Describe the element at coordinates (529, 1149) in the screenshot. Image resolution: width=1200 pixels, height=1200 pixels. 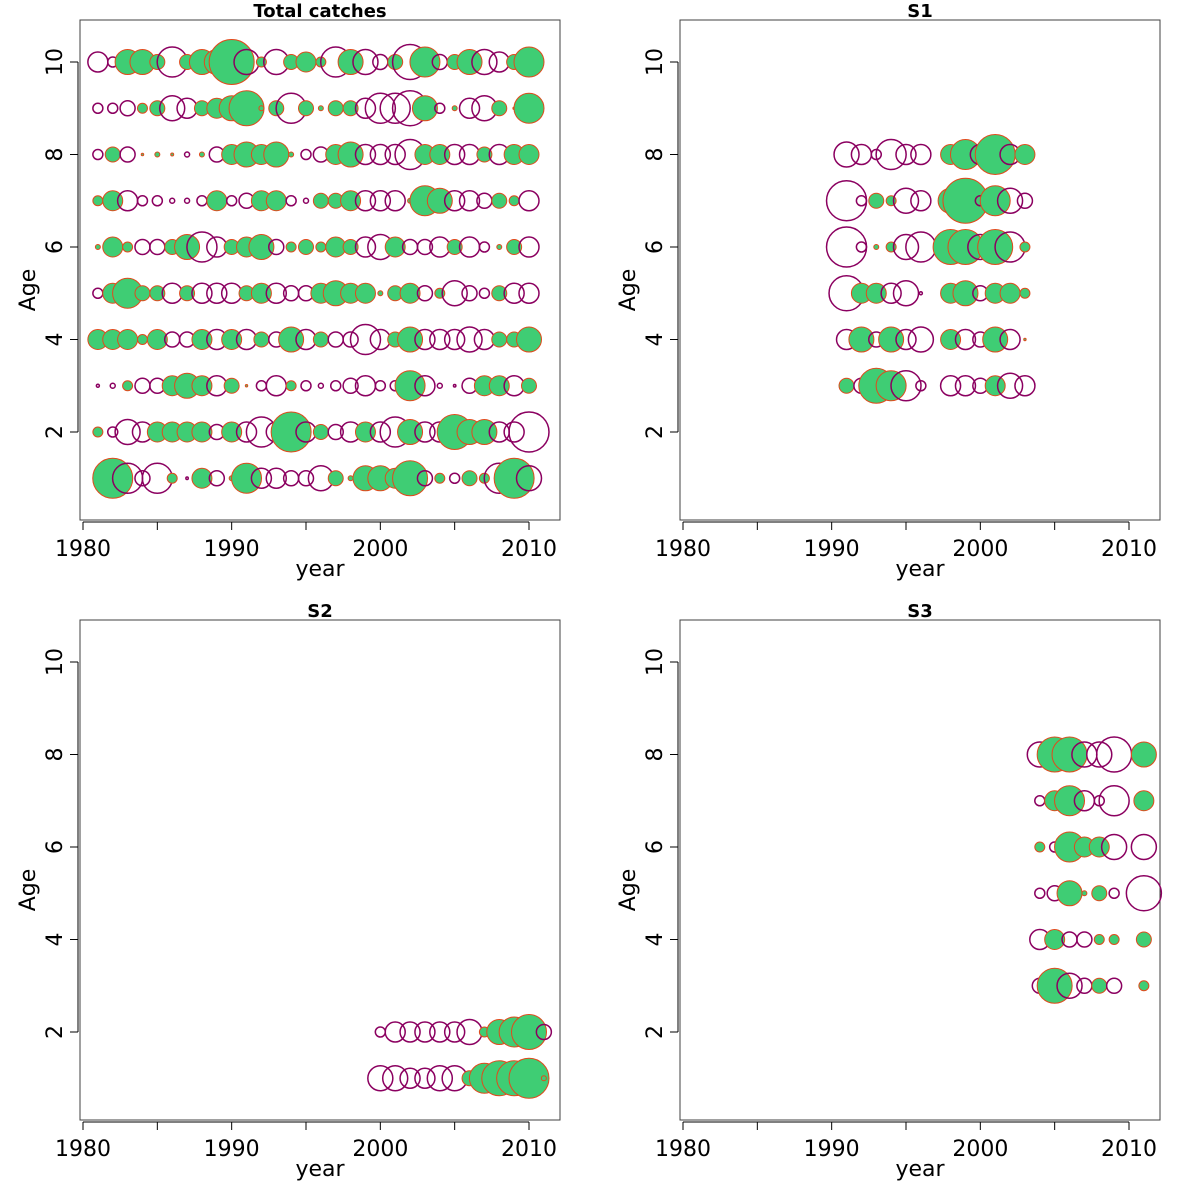
I see `x-tick-label: 2010` at that location.